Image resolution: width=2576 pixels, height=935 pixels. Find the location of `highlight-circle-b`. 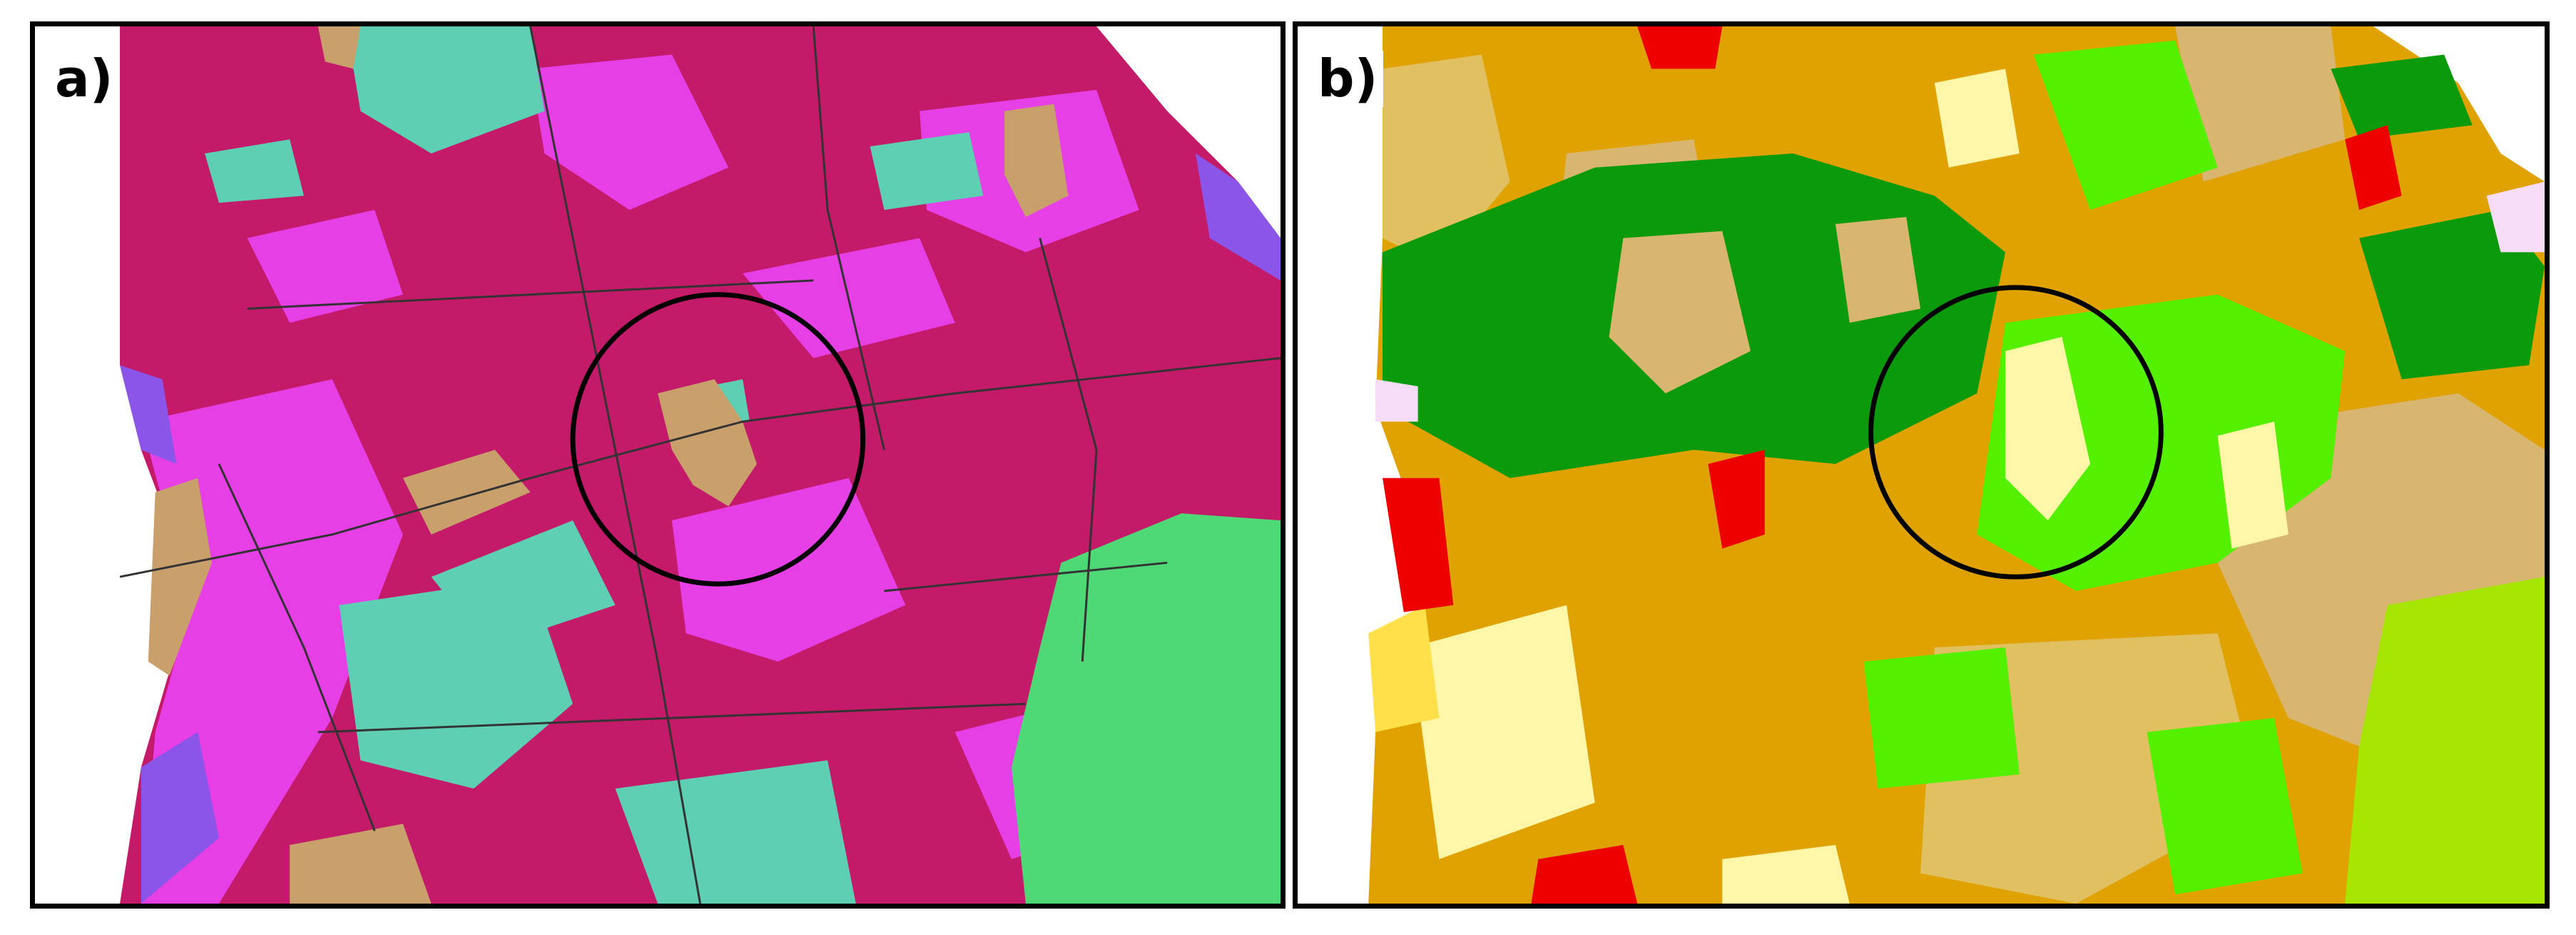

highlight-circle-b is located at coordinates (2016, 433).